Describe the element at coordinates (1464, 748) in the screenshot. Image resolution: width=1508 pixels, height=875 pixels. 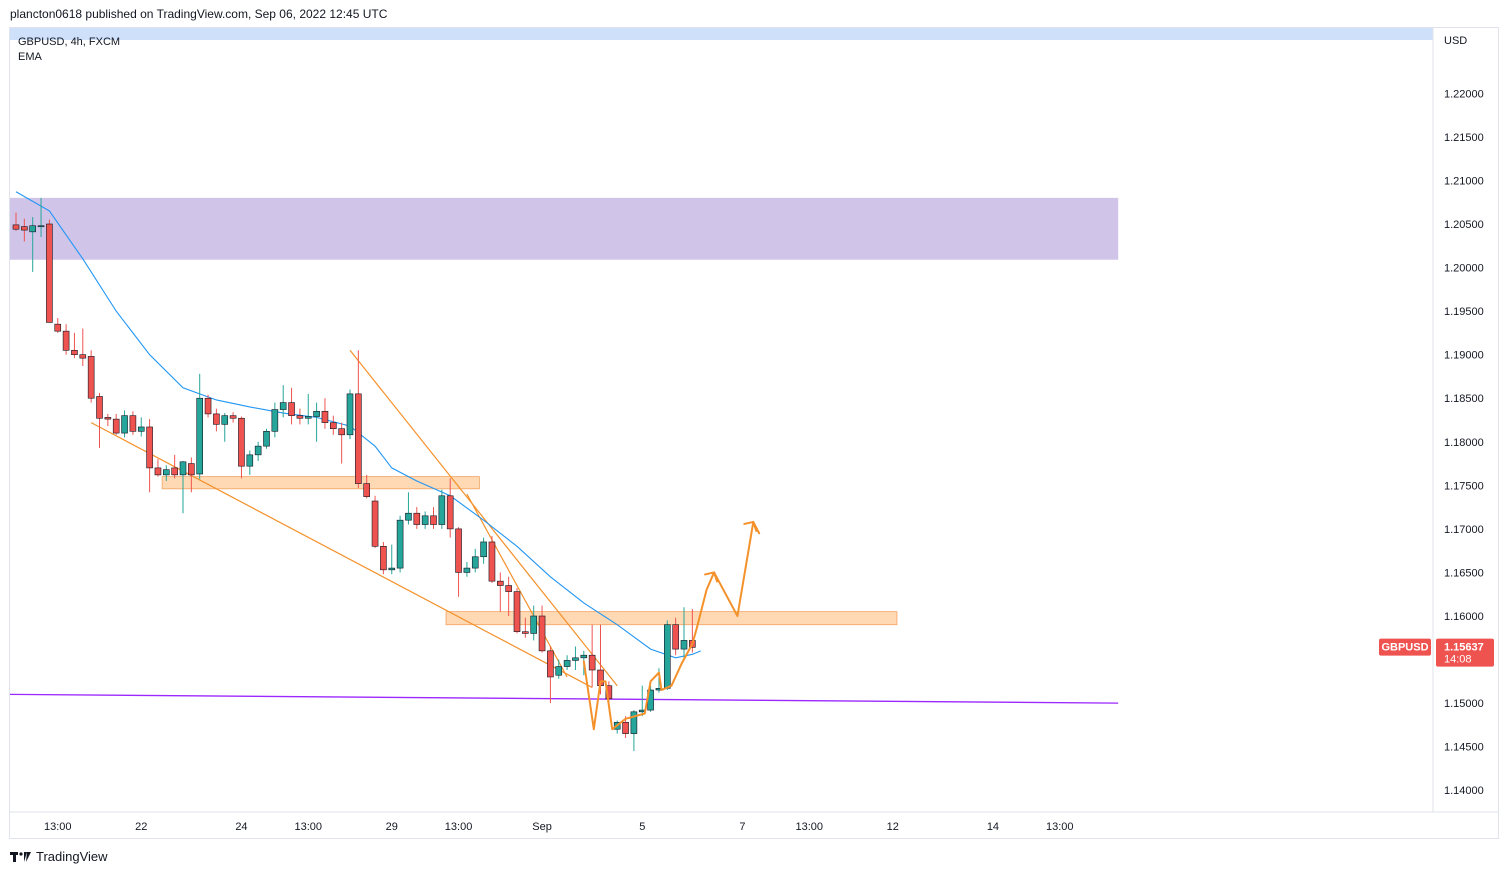
I see `price-tick-label: 1.14500` at that location.